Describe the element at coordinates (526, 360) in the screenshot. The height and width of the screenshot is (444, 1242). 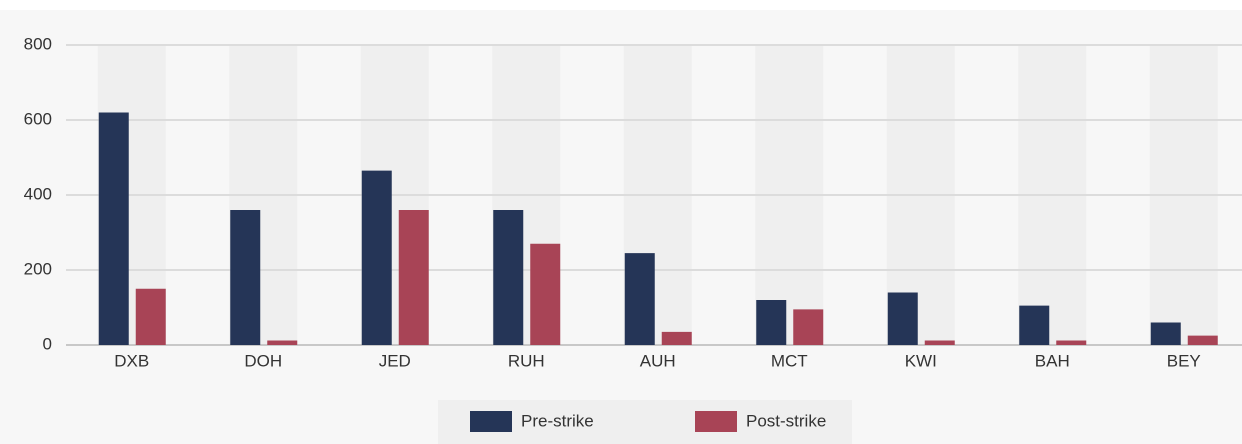
I see `x-tick-label: RUH` at that location.